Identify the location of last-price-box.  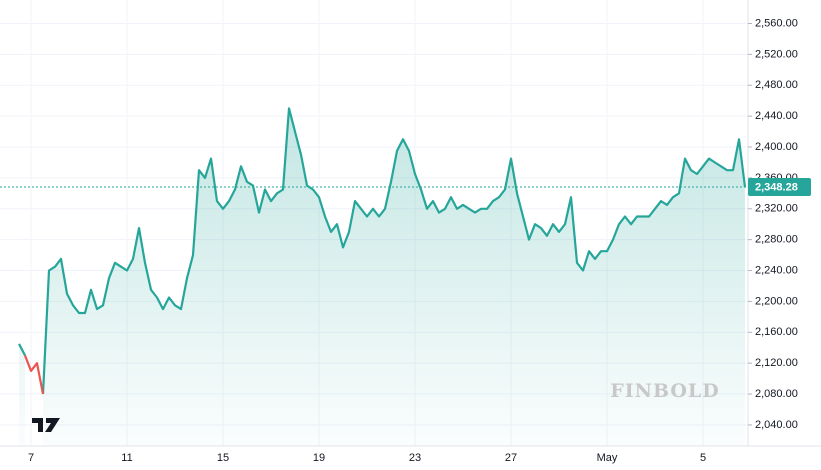
(779, 186).